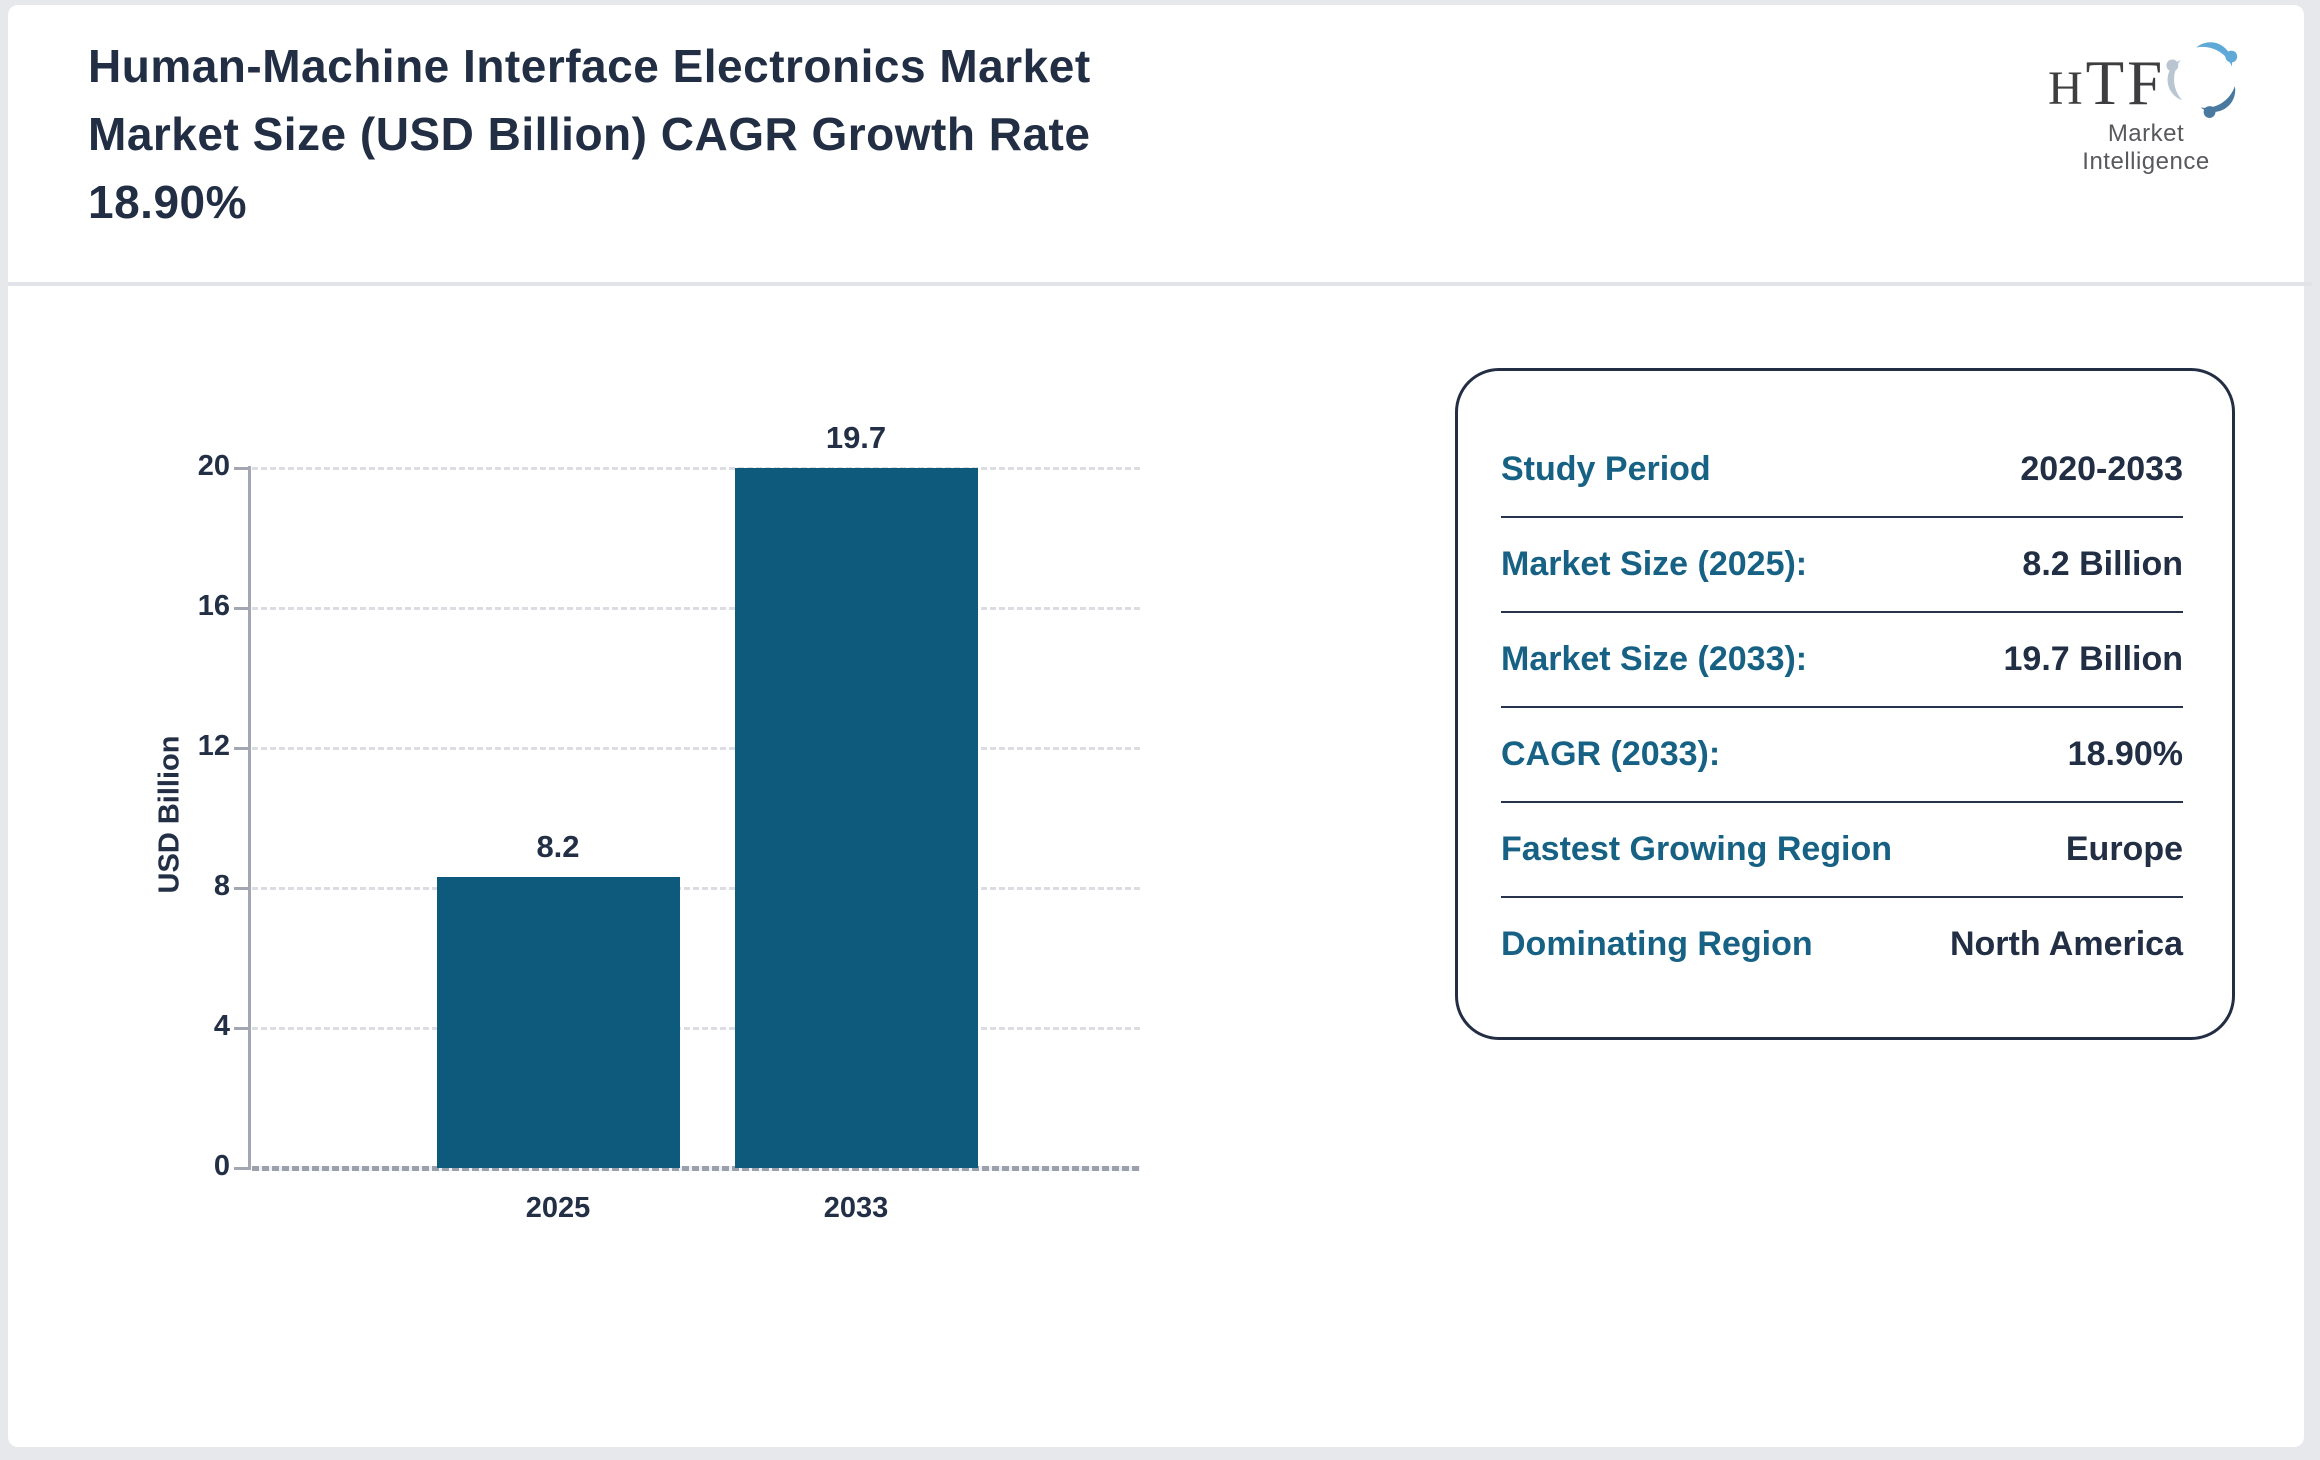  I want to click on summary-row-label: Study Period, so click(1606, 469).